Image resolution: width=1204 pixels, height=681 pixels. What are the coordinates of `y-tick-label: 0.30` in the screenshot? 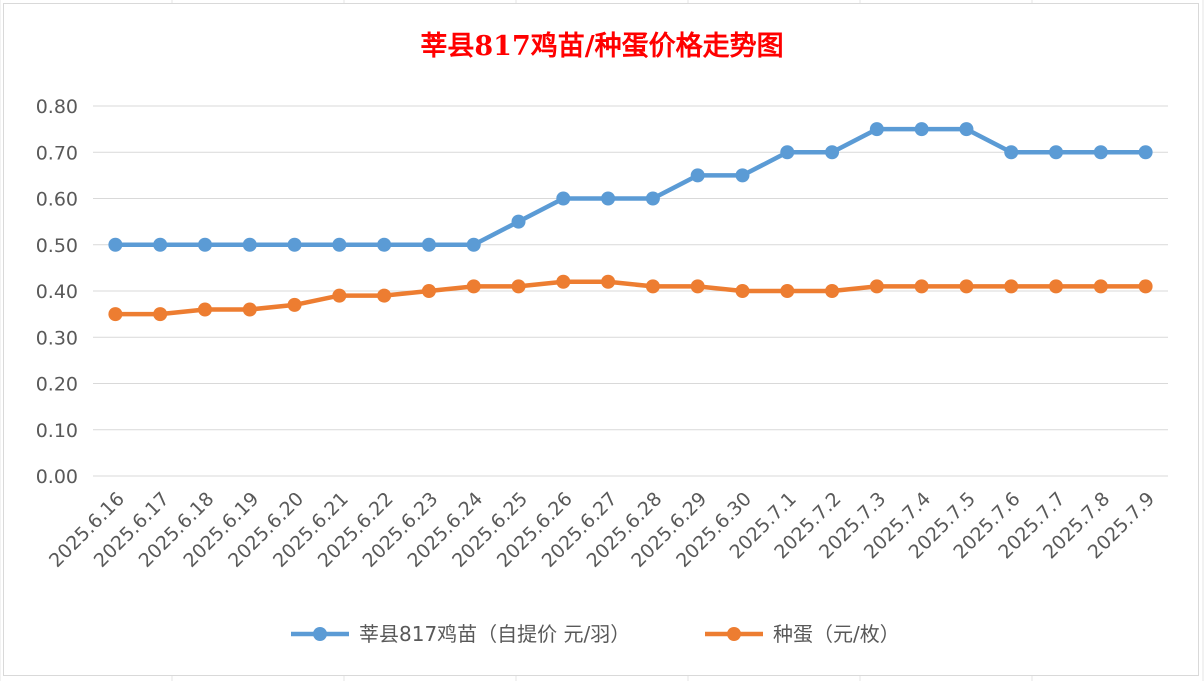 It's located at (57, 338).